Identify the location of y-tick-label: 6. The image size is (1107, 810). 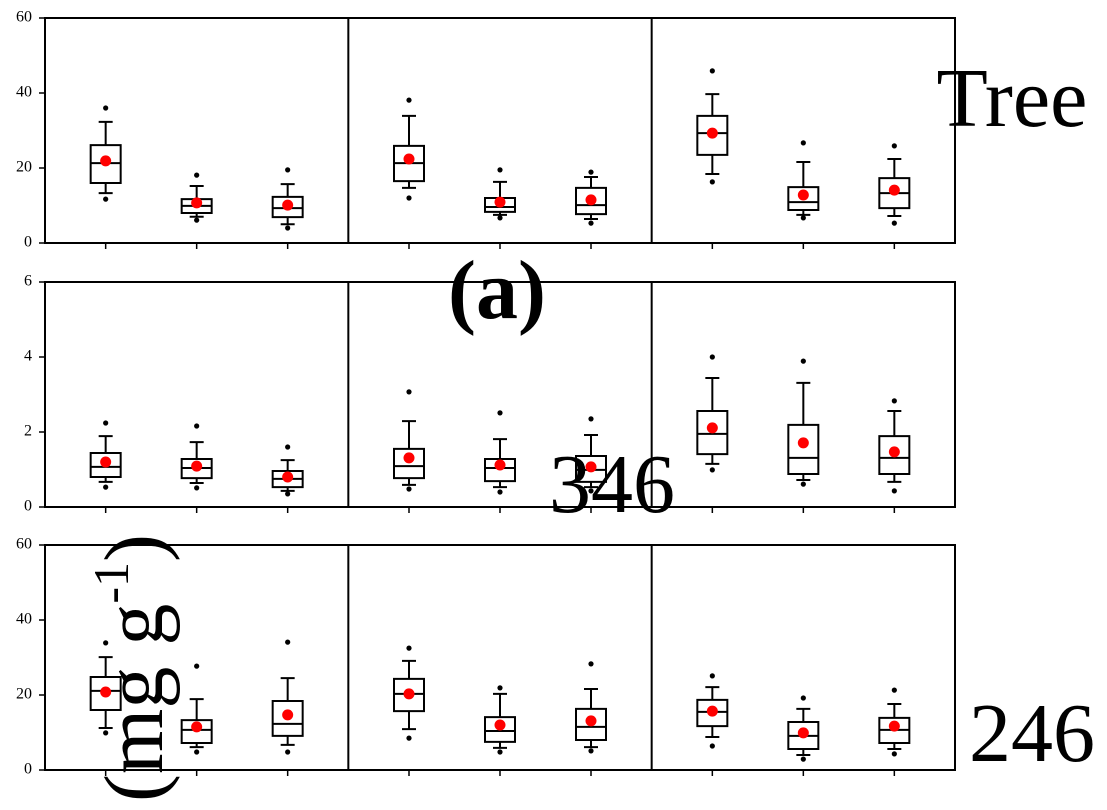
(28, 281).